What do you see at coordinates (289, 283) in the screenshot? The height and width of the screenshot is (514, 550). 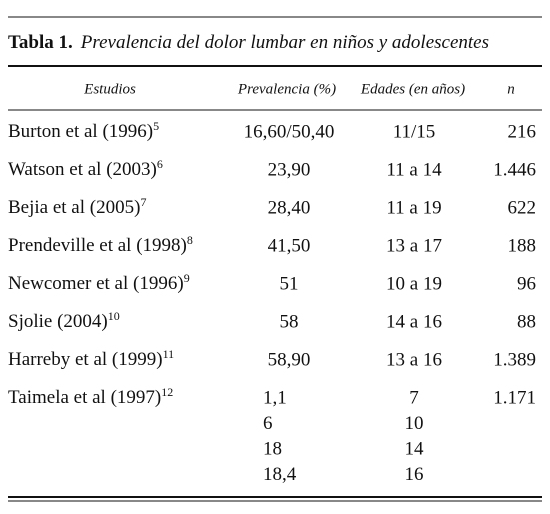 I see `prevalence-cell: 51` at bounding box center [289, 283].